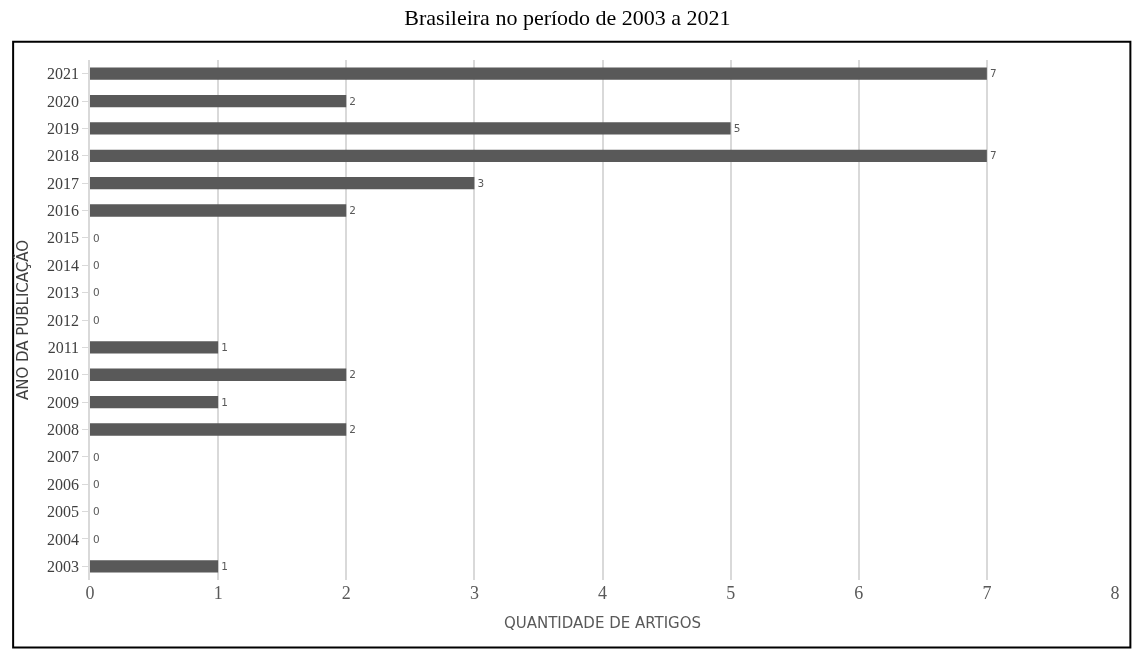 The image size is (1135, 655). I want to click on y-tick-label: 2005, so click(63, 512).